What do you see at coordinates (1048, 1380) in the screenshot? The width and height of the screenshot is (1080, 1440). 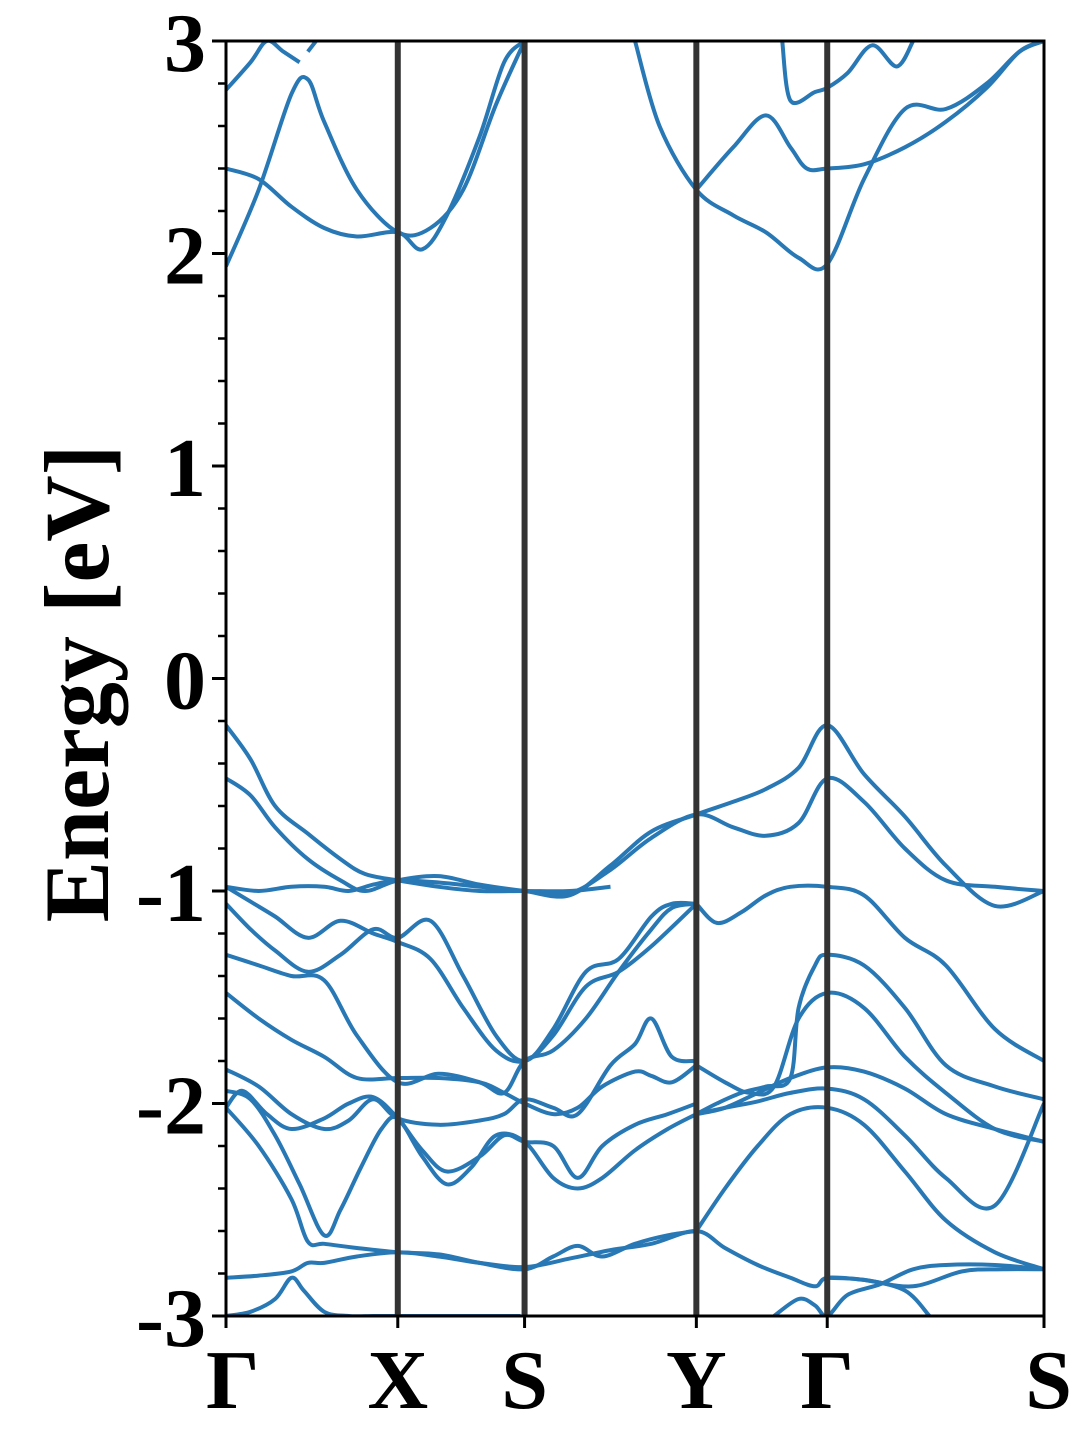 I see `x-tick-label-5: S` at bounding box center [1048, 1380].